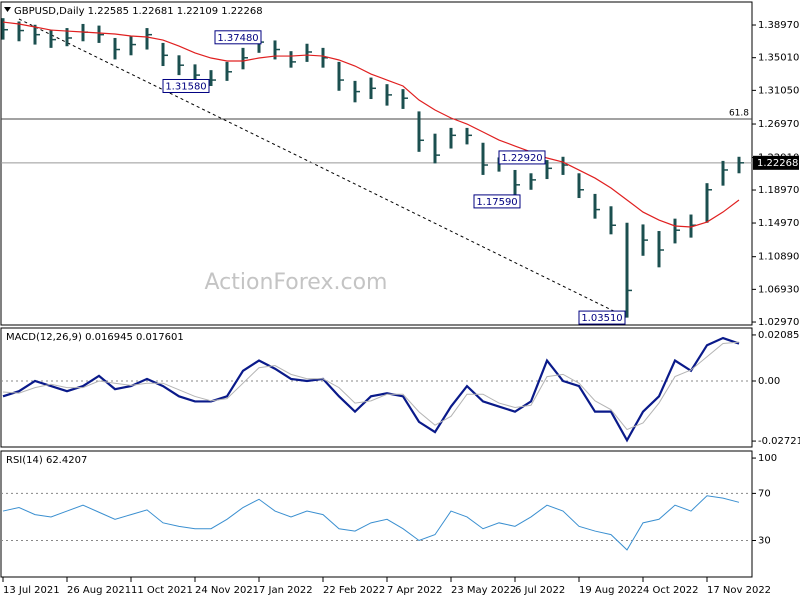  What do you see at coordinates (286, 590) in the screenshot?
I see `x-tick-label: 7 Jan 2022` at bounding box center [286, 590].